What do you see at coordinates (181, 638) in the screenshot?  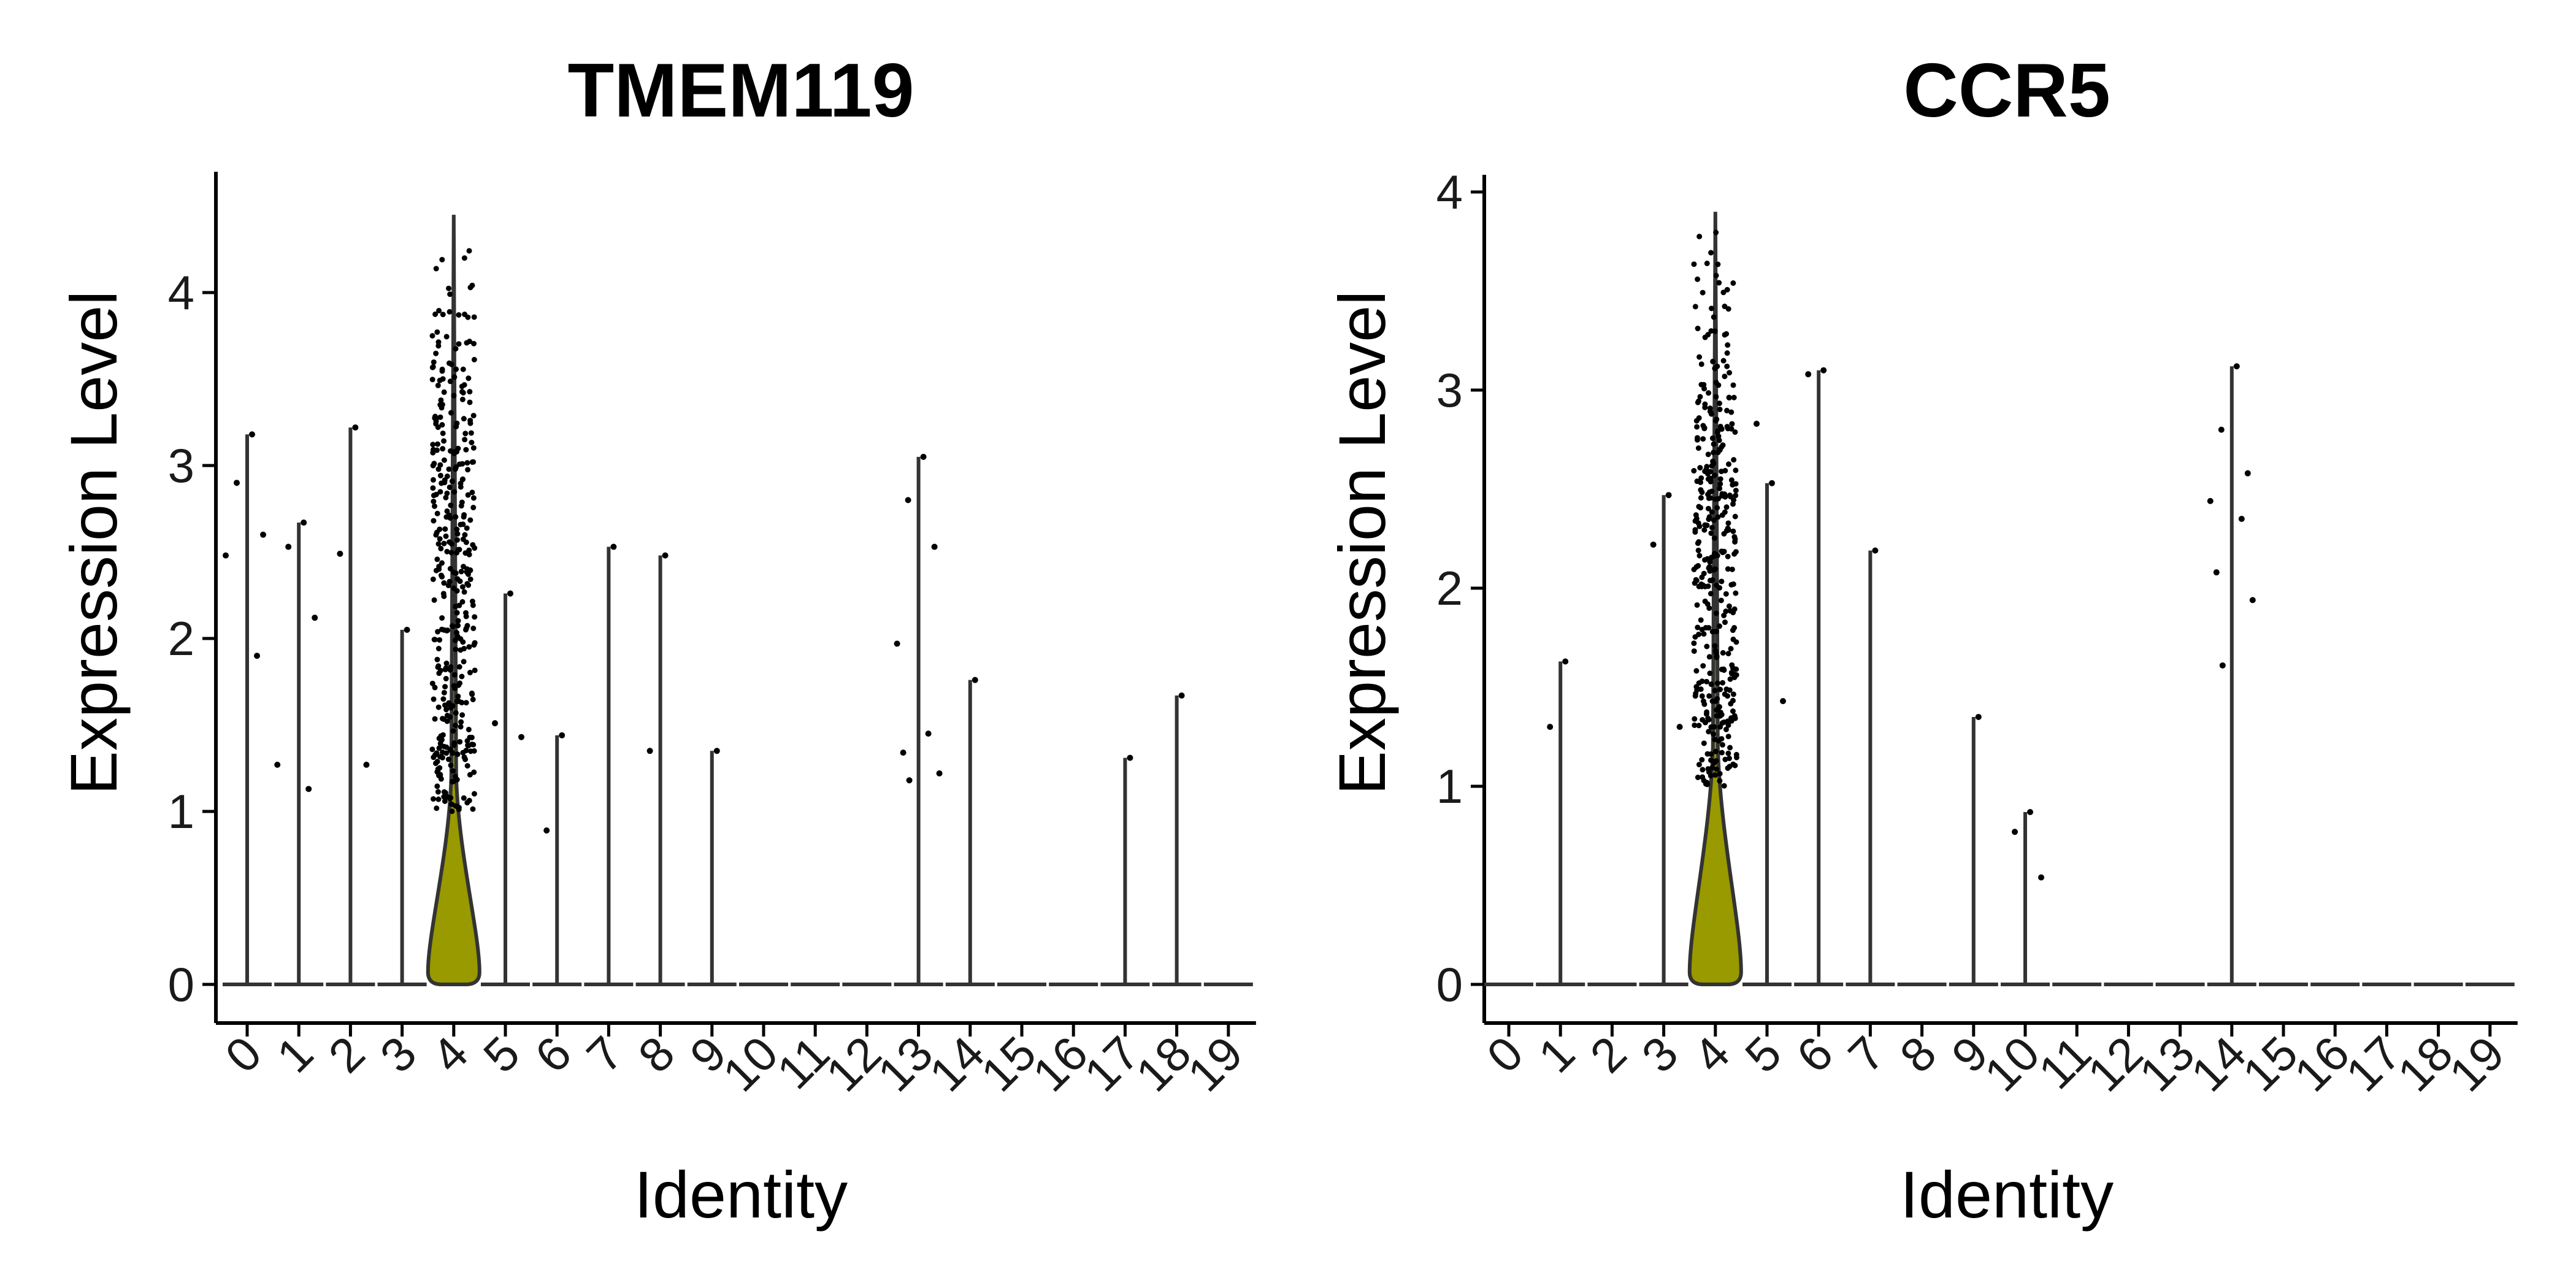 I see `y-tick-label: 2` at bounding box center [181, 638].